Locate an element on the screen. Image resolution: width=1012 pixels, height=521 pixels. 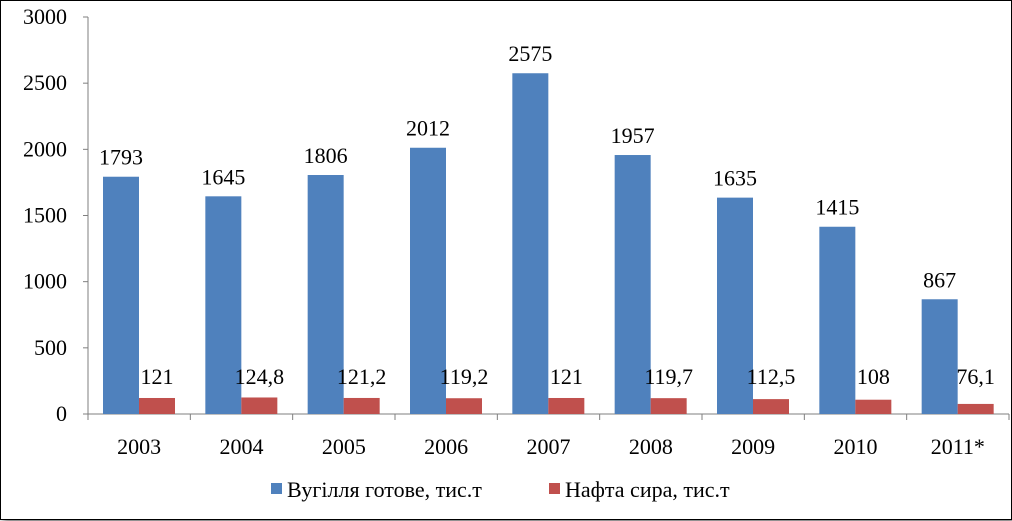
category-label: 2011* is located at coordinates (958, 446).